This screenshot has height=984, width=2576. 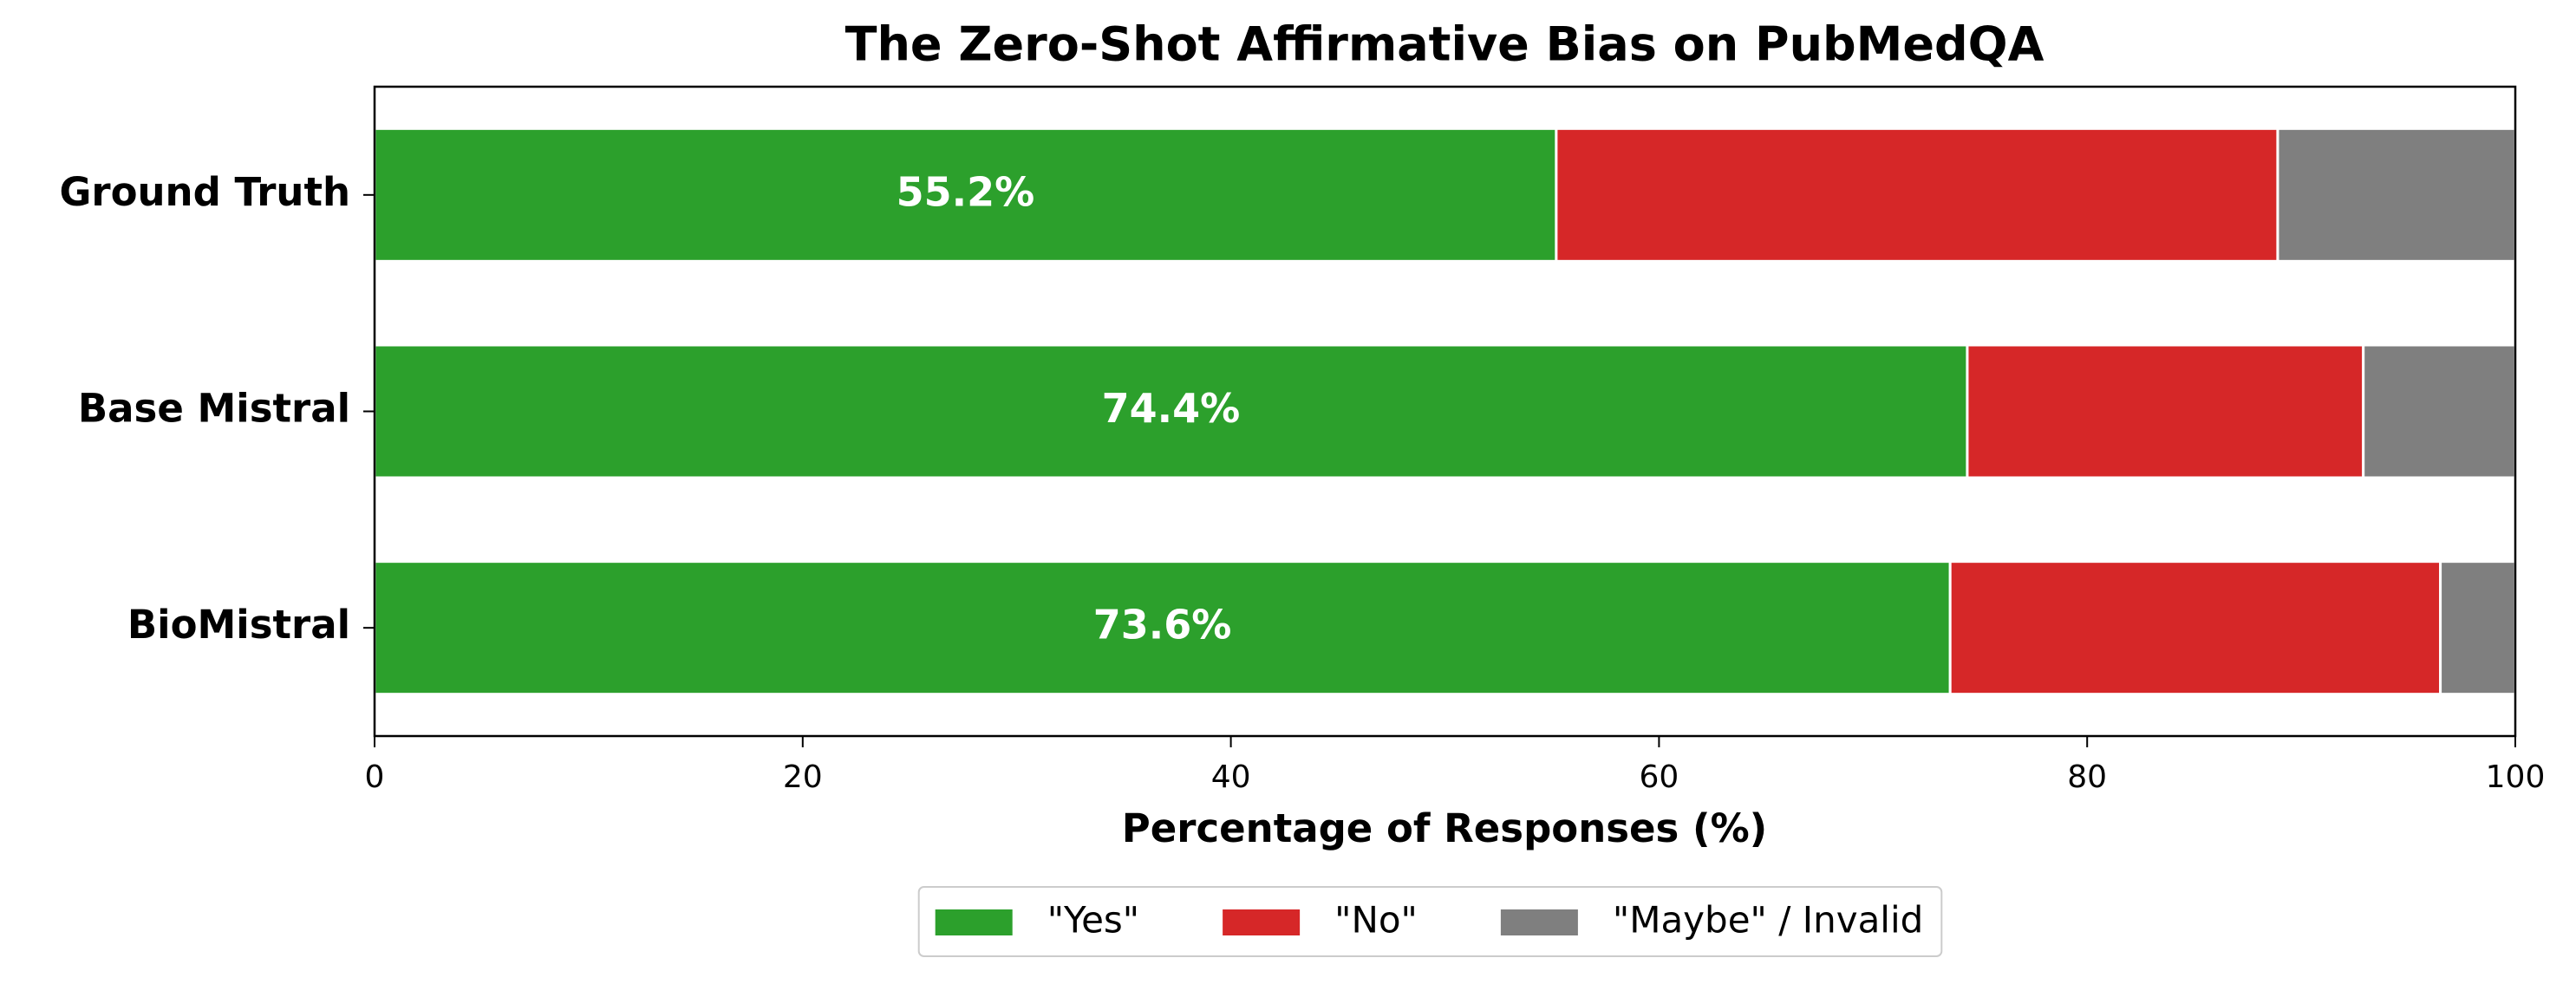 I want to click on legend-box, so click(x=1430, y=921).